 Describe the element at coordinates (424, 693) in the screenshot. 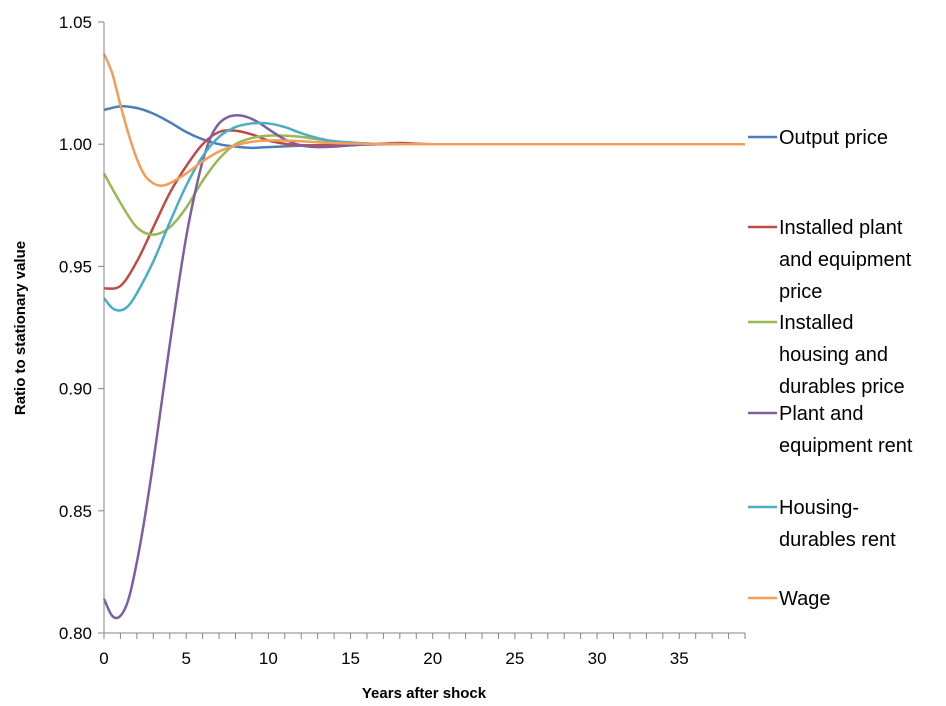

I see `x-axis-title: Years after shock` at that location.